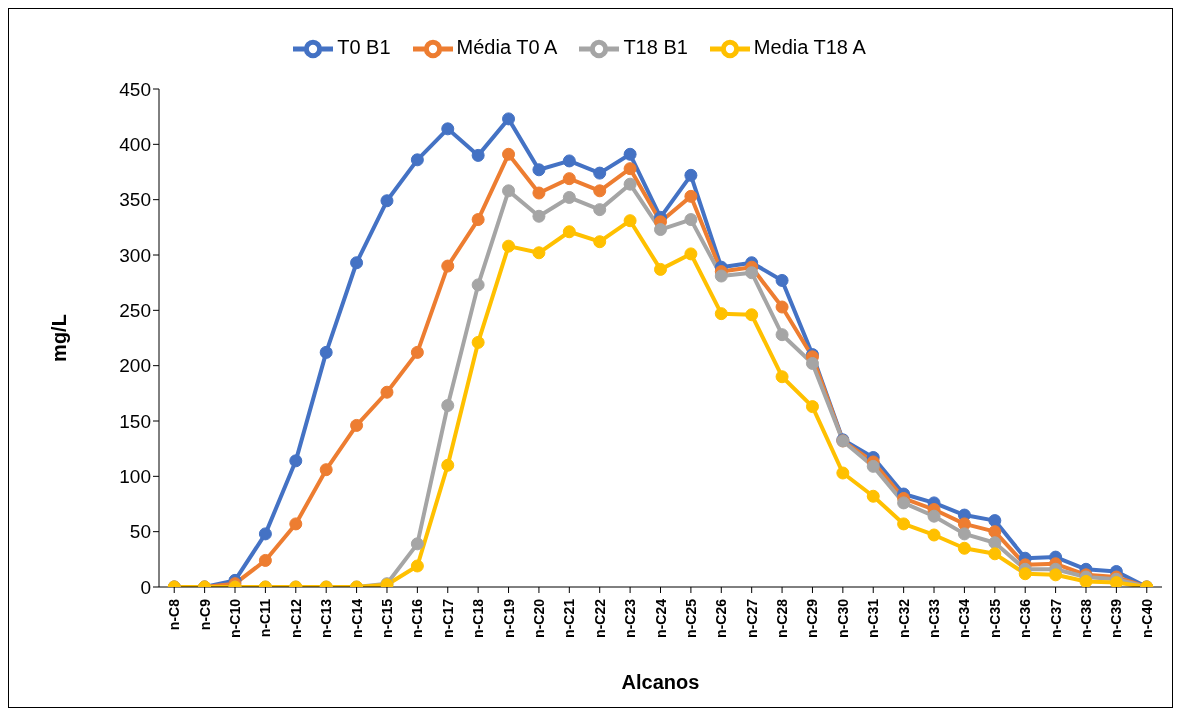 This screenshot has height=715, width=1181. What do you see at coordinates (569, 618) in the screenshot?
I see `x-tick-label: n-C21` at bounding box center [569, 618].